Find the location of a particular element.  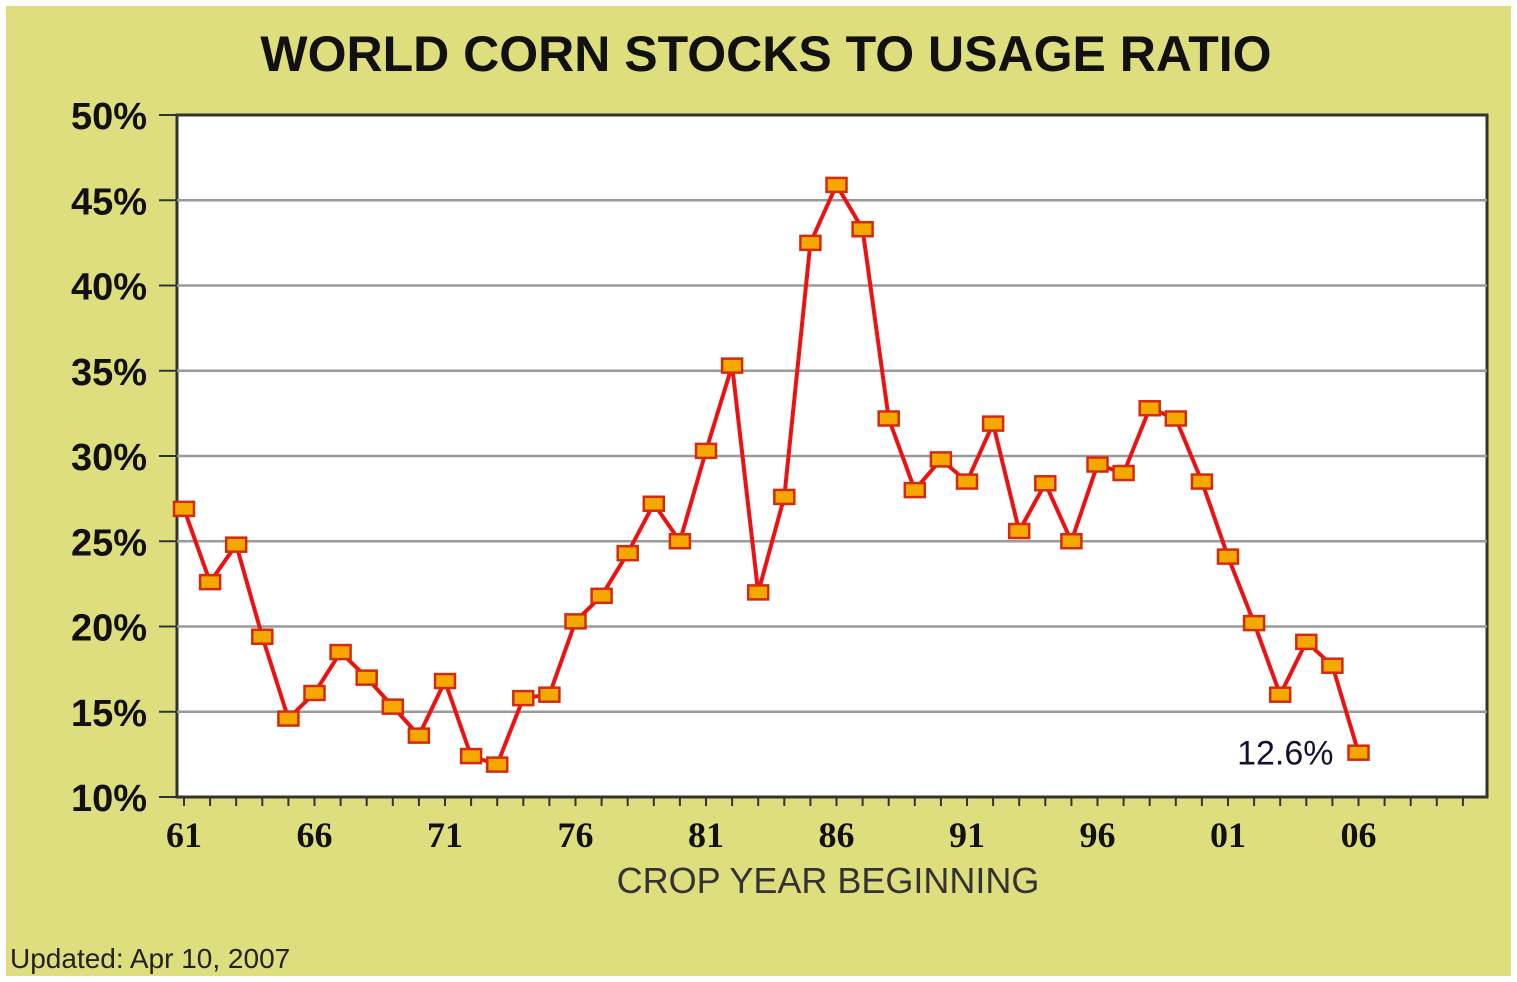

x-tick-label: 96 is located at coordinates (1098, 835).